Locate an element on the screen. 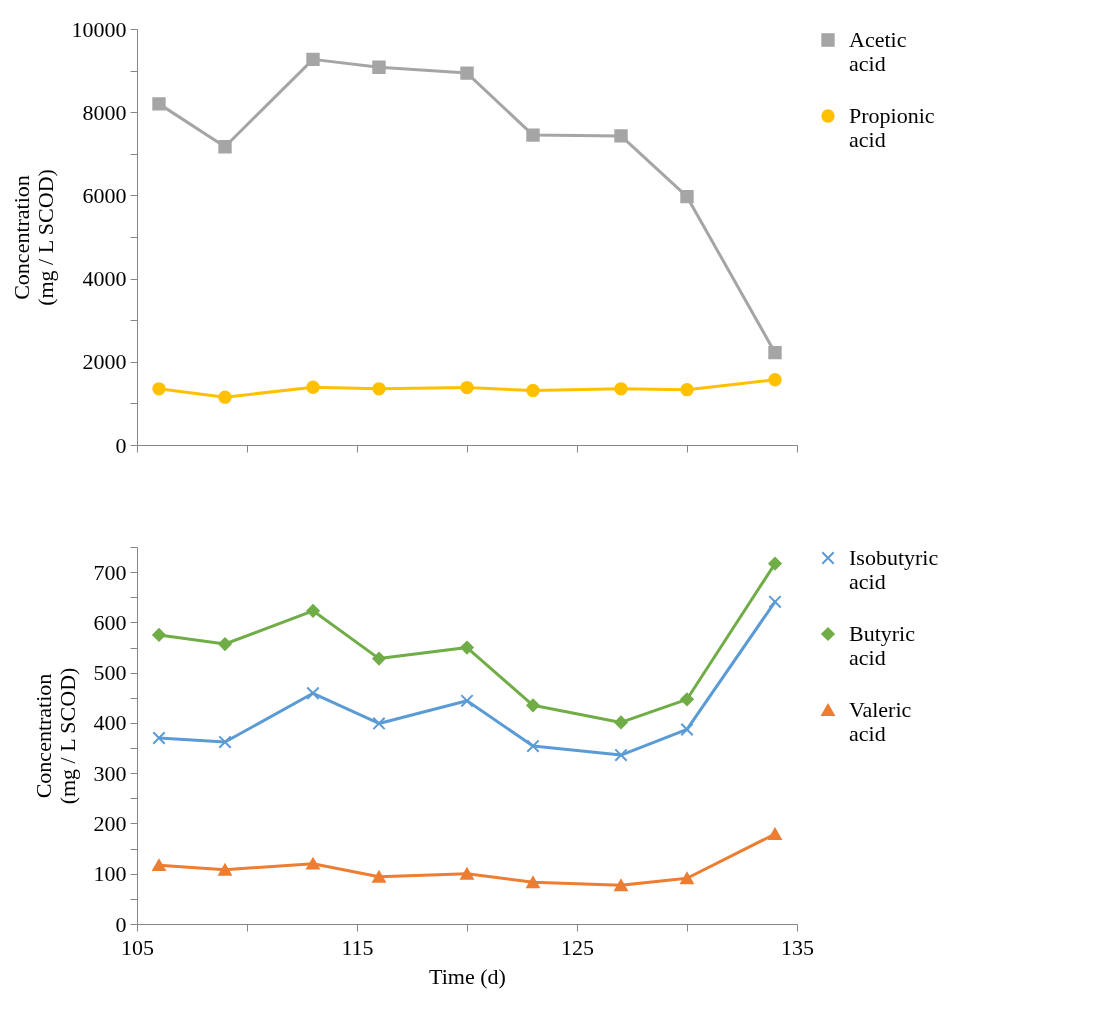  y-tick-label: 600 is located at coordinates (110, 622).